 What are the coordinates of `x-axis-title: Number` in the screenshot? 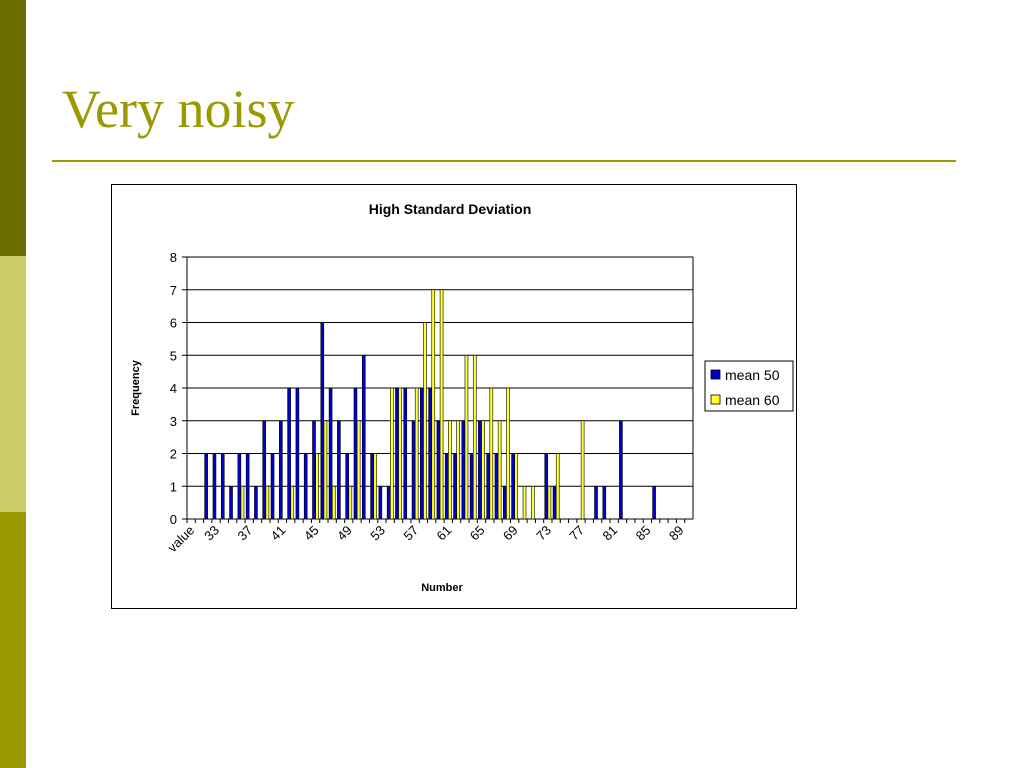 It's located at (442, 588).